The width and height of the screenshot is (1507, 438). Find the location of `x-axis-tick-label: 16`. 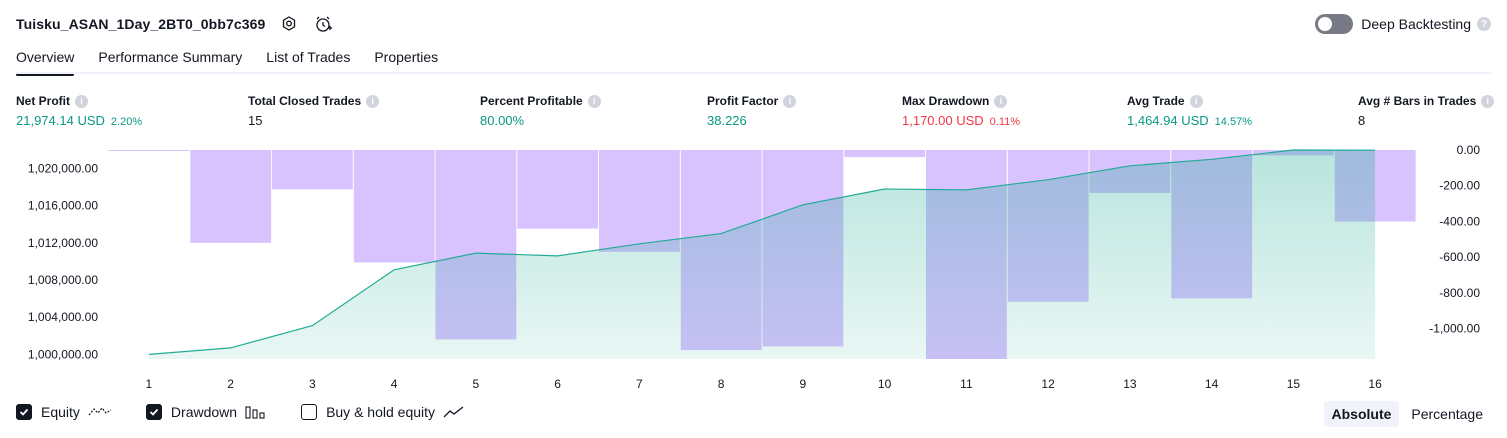

x-axis-tick-label: 16 is located at coordinates (1375, 384).